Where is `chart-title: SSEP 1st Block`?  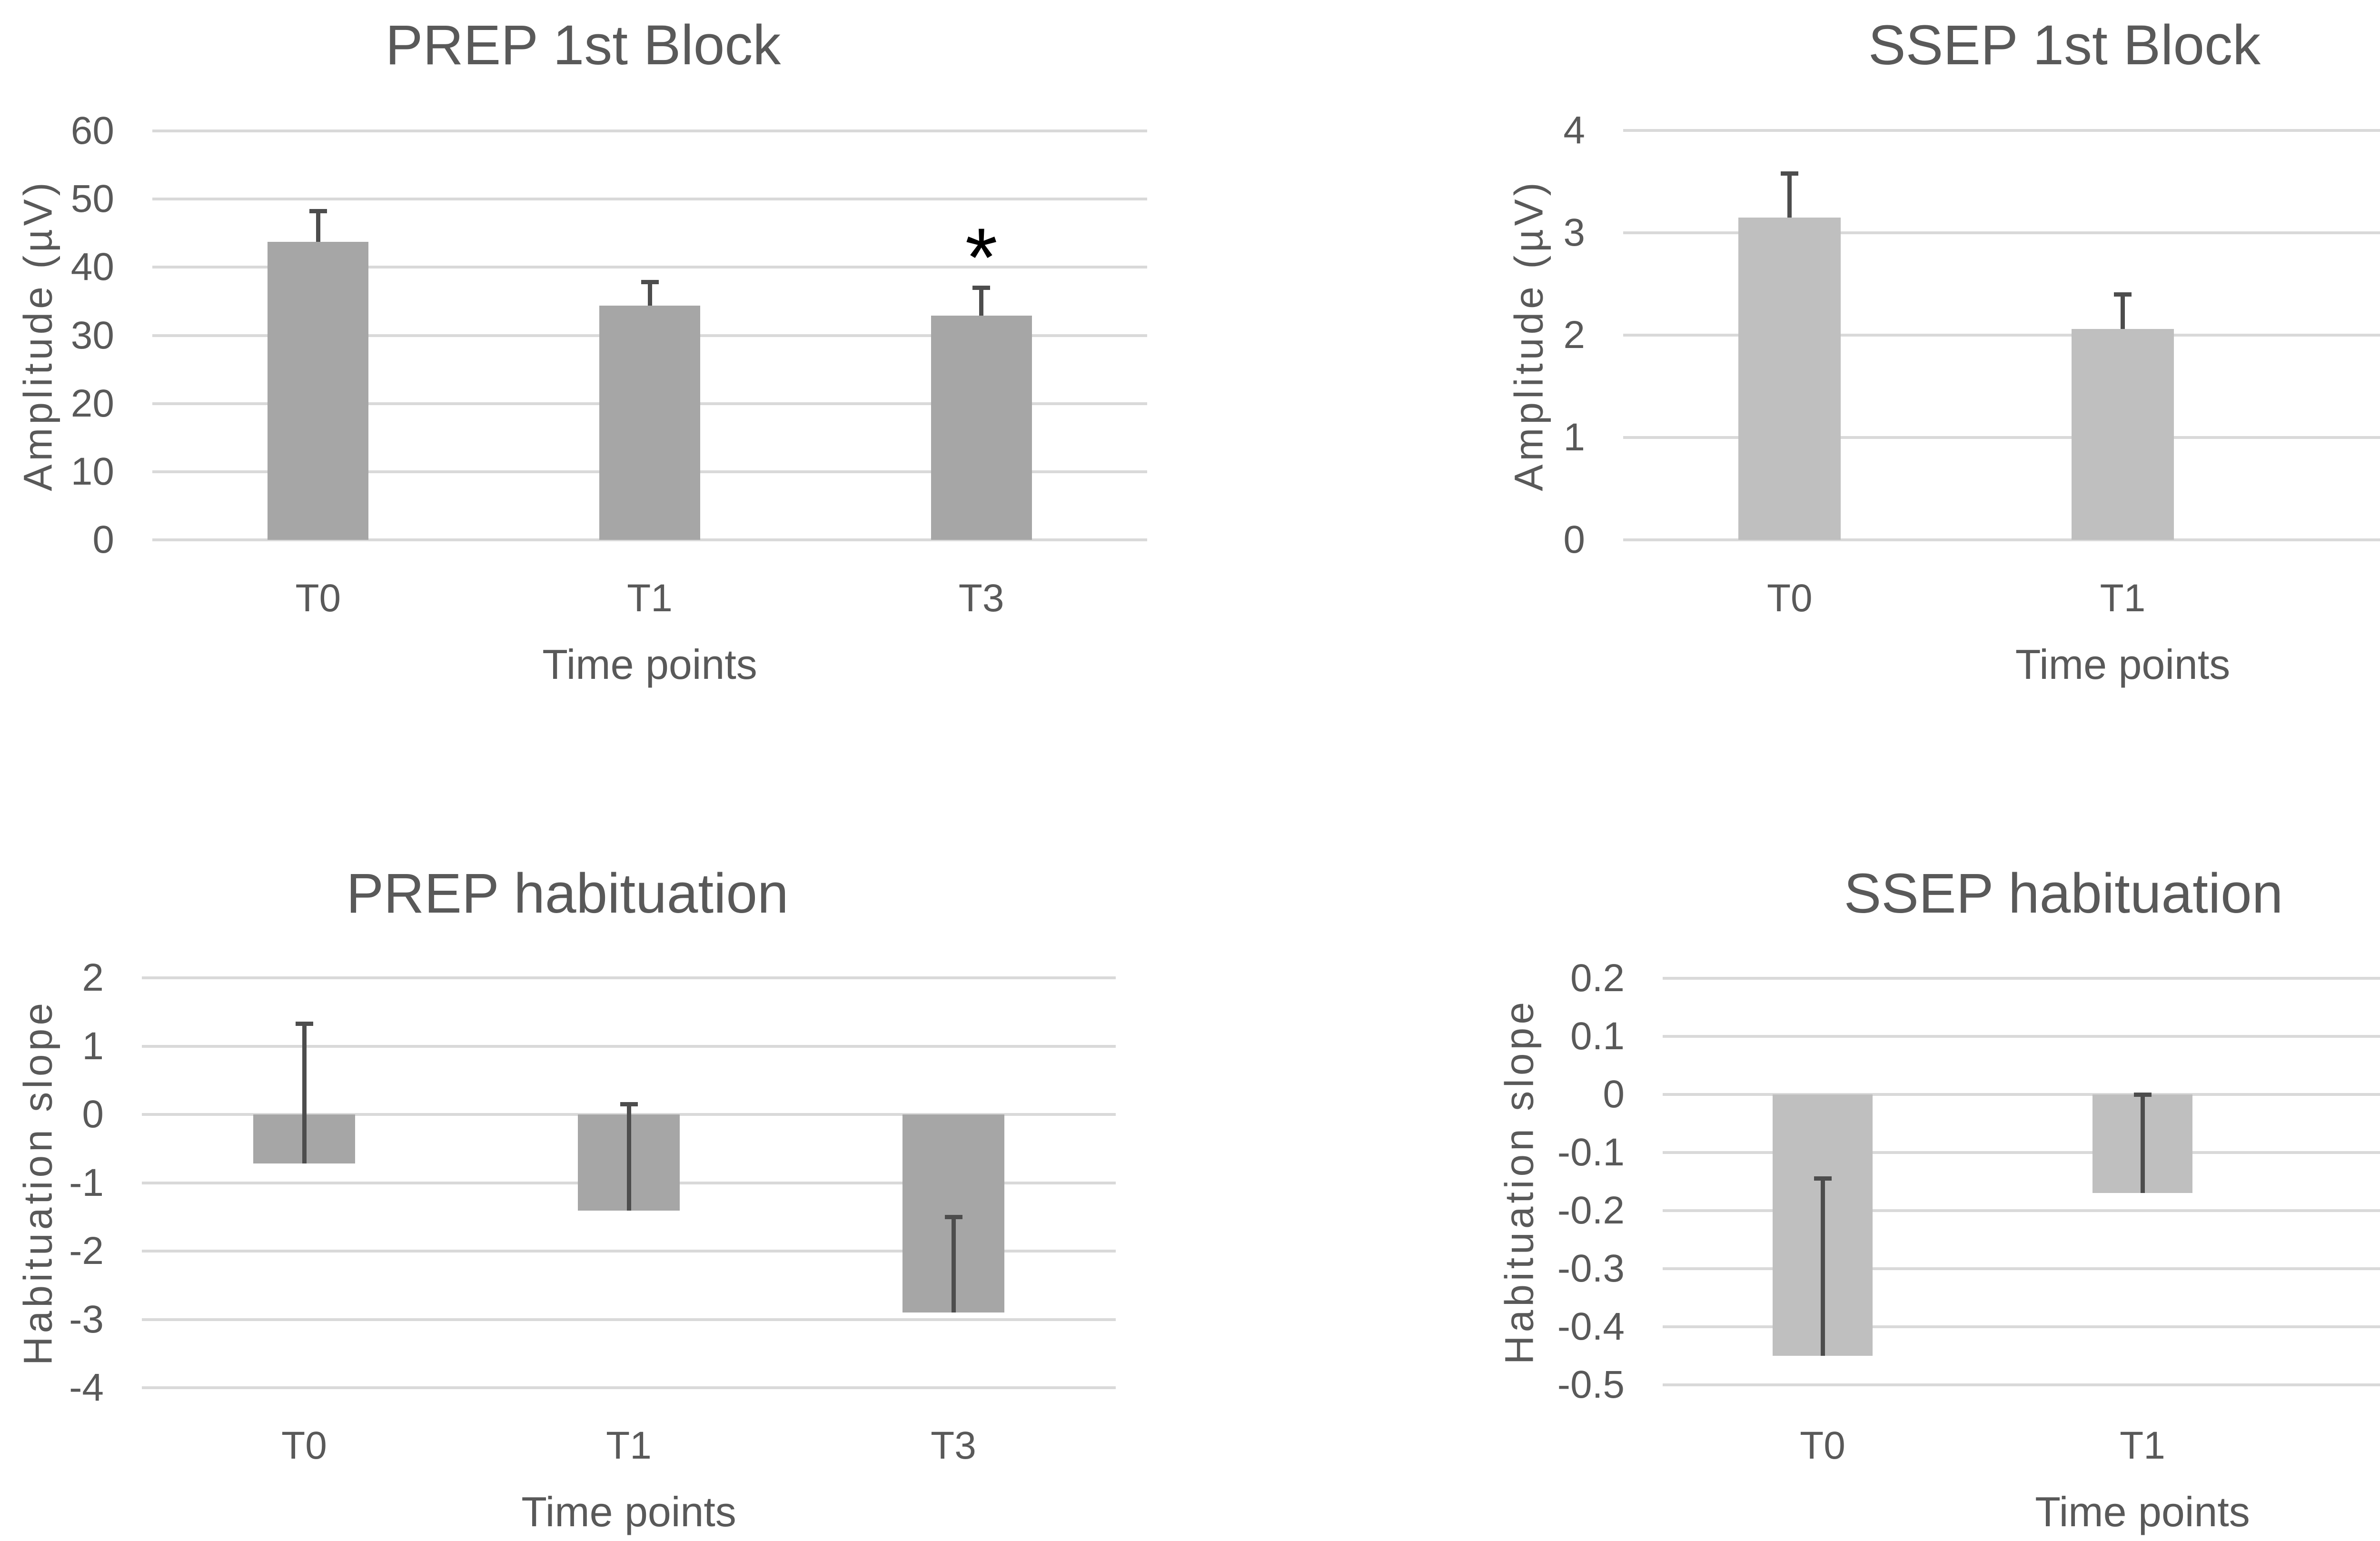
chart-title: SSEP 1st Block is located at coordinates (2064, 45).